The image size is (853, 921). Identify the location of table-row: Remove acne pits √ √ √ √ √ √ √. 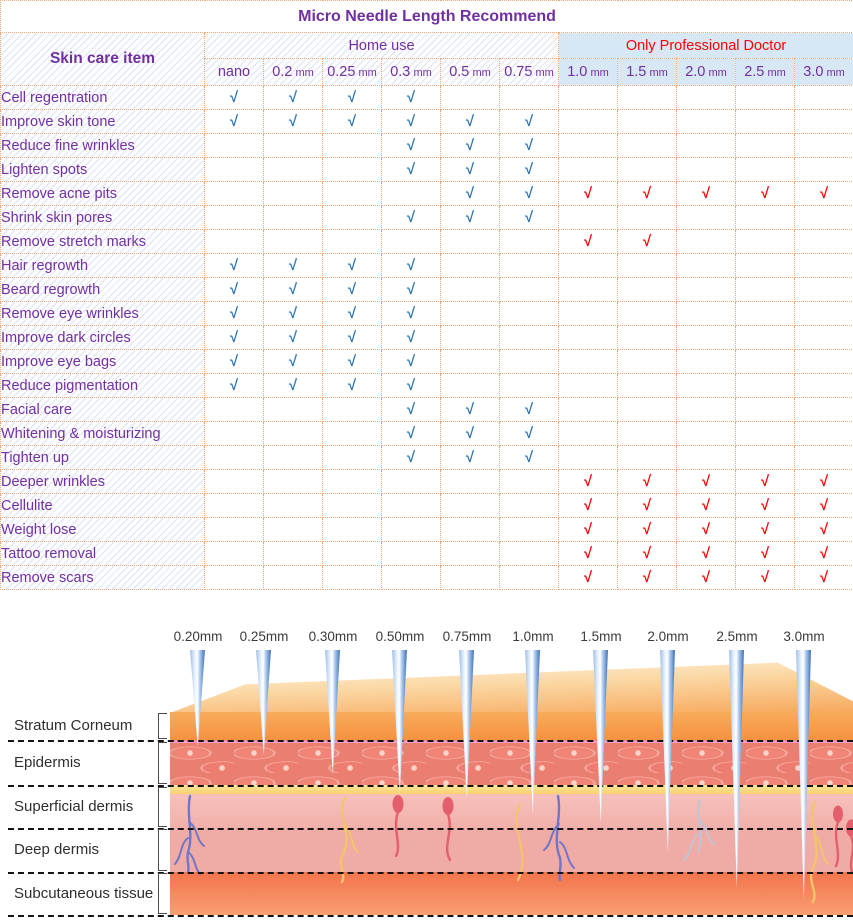
(426, 193).